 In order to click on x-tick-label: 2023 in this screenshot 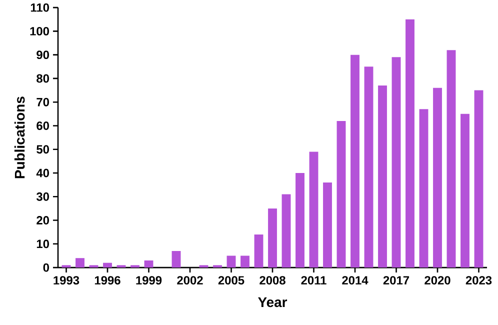, I will do `click(479, 280)`.